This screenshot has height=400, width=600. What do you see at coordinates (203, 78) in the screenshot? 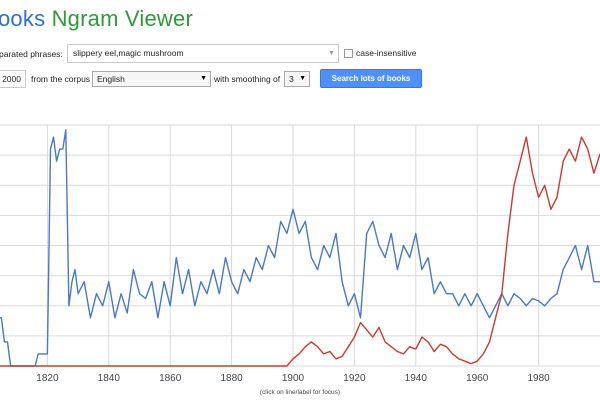
I see `corpus-chevron-icon: ▼` at bounding box center [203, 78].